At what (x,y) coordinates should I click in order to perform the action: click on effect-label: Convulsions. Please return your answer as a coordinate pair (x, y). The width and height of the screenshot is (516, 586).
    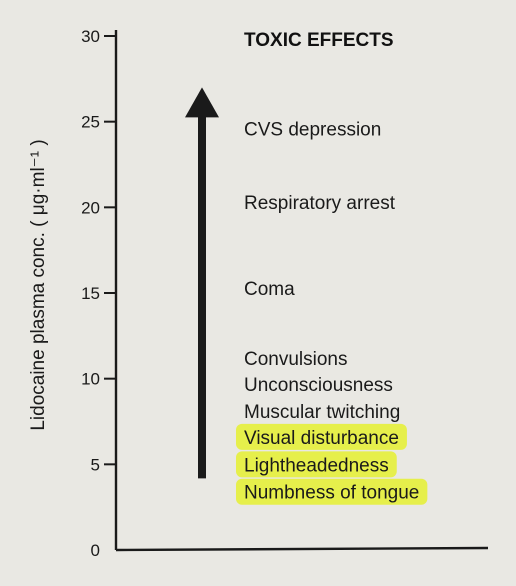
    Looking at the image, I should click on (296, 359).